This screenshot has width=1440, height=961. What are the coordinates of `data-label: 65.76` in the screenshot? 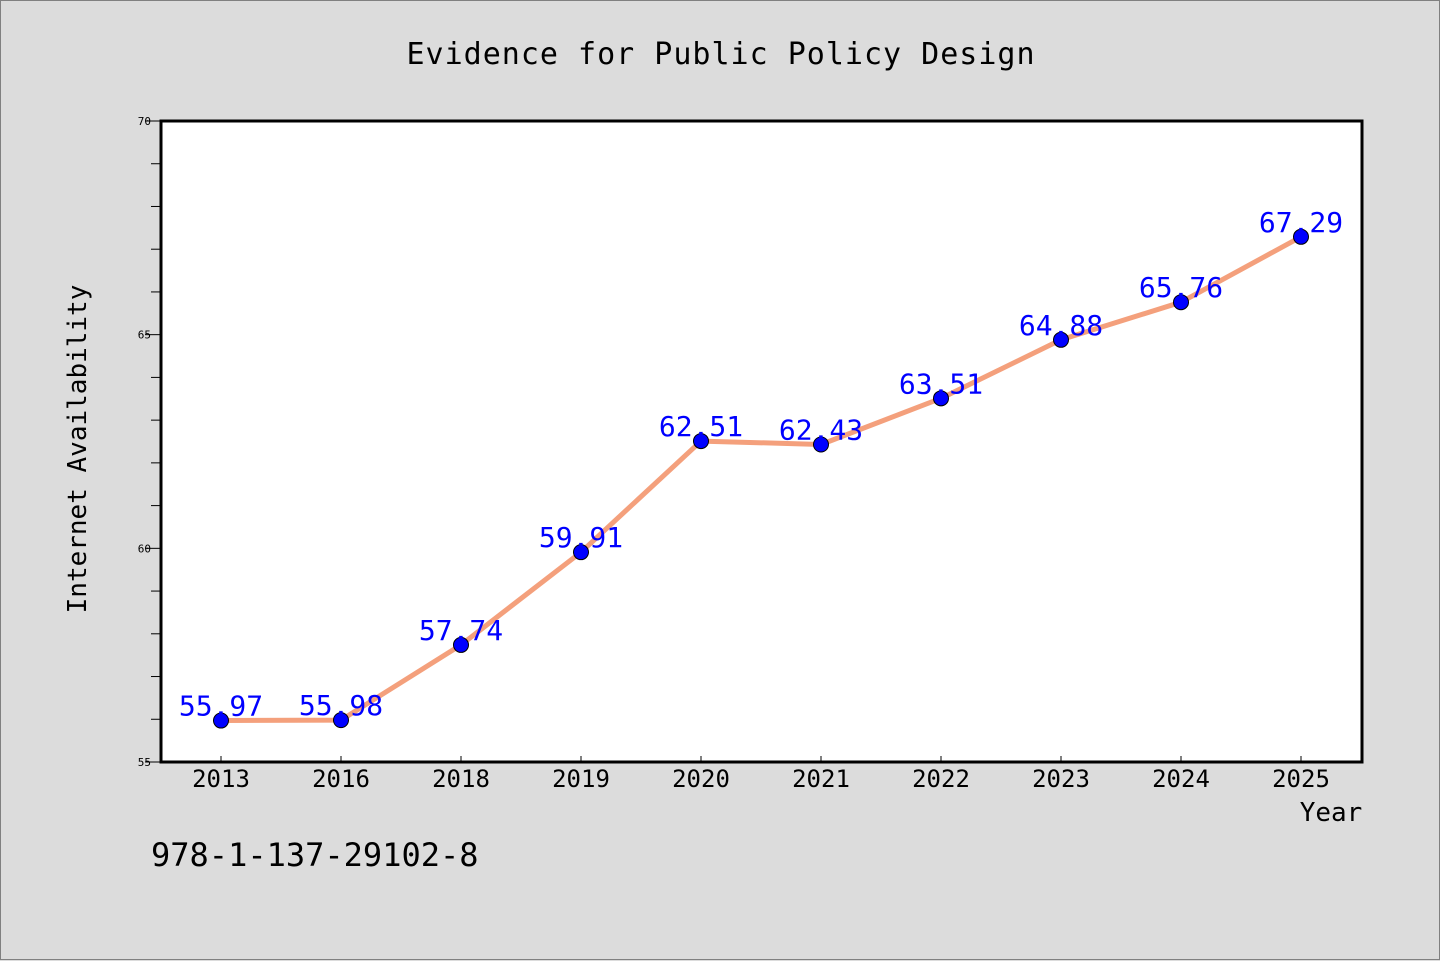 It's located at (1181, 287).